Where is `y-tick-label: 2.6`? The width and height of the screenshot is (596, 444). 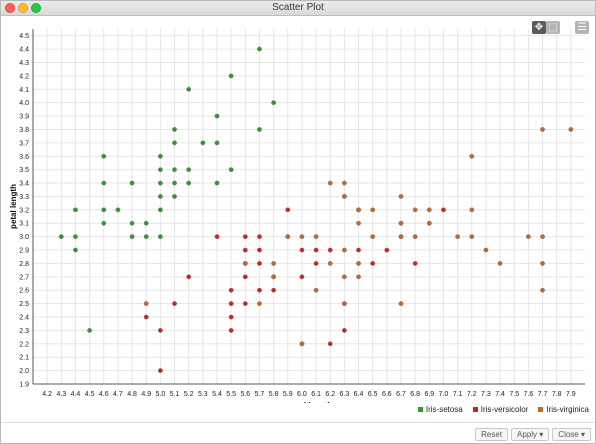
y-tick-label: 2.6 is located at coordinates (24, 291).